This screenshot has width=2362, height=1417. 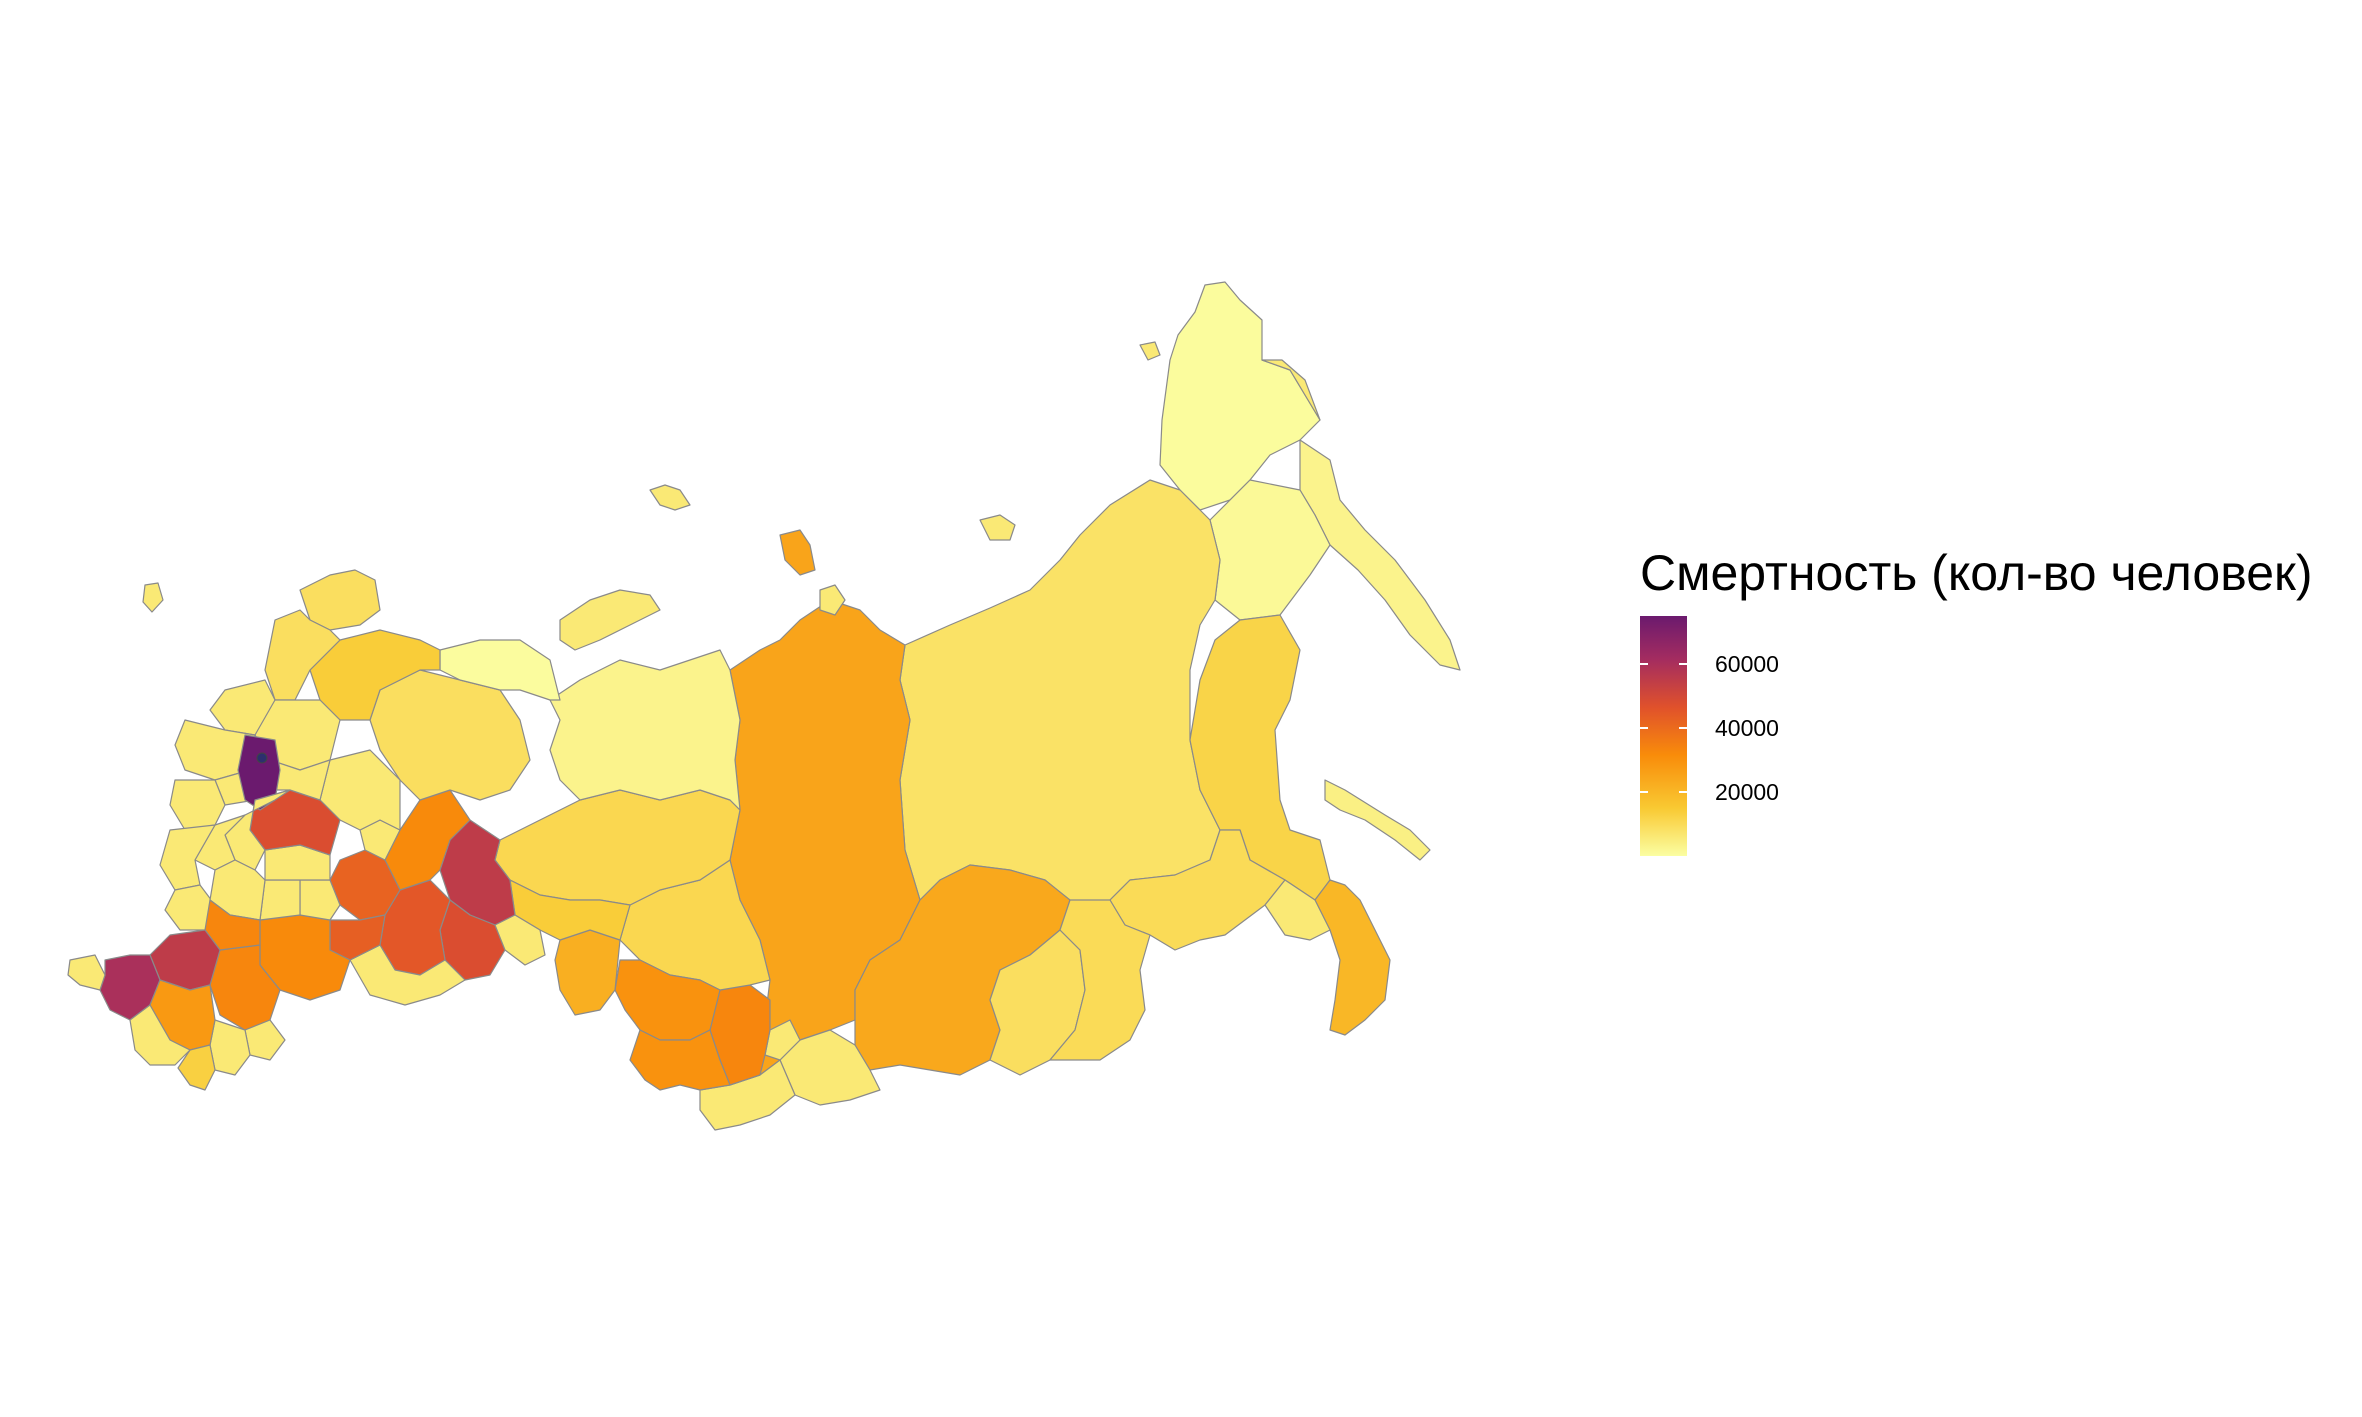 What do you see at coordinates (797, 552) in the screenshot?
I see `region-taymyr-islands` at bounding box center [797, 552].